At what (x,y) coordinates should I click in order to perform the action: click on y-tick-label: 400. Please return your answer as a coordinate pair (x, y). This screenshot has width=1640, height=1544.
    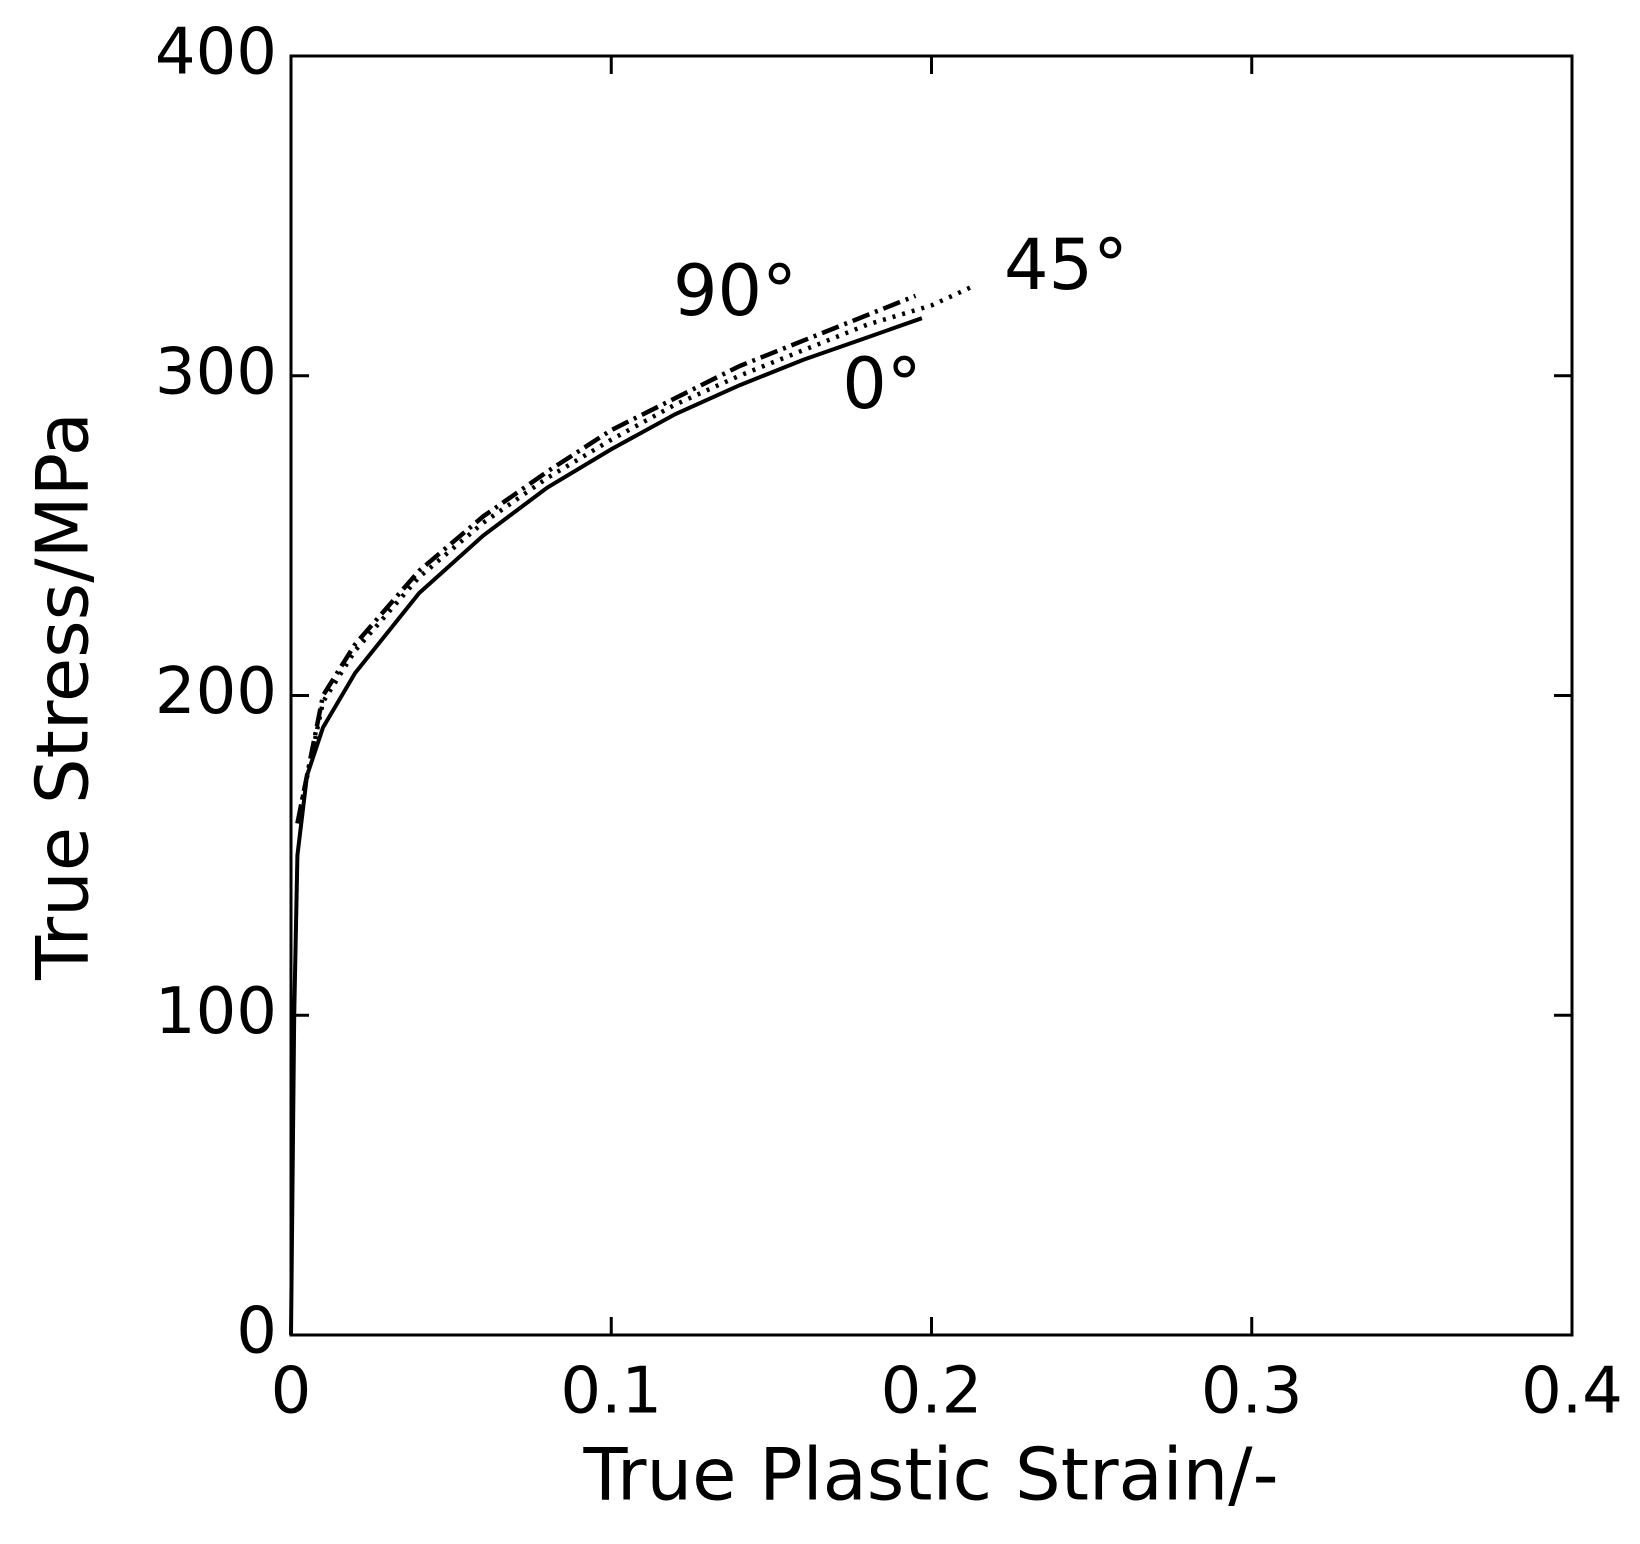
    Looking at the image, I should click on (216, 53).